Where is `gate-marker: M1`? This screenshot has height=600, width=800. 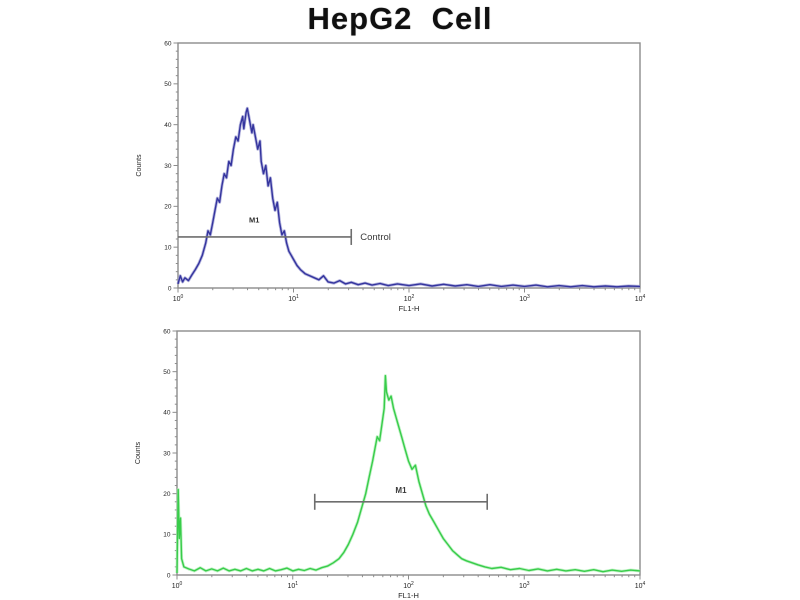 gate-marker: M1 is located at coordinates (401, 498).